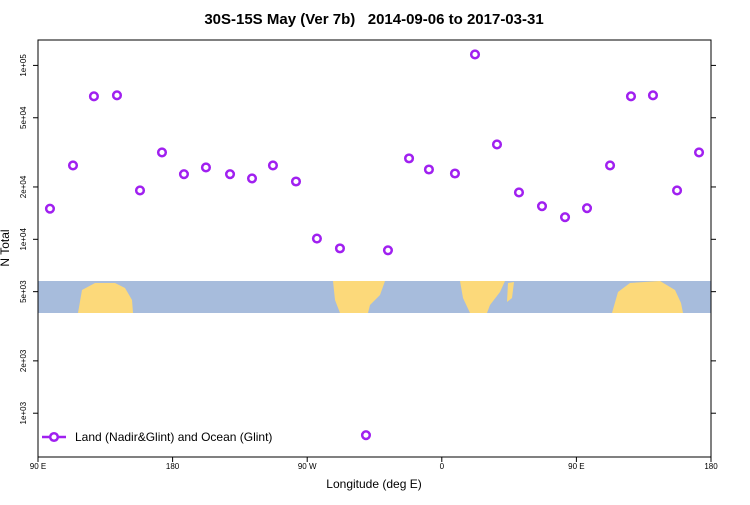  Describe the element at coordinates (23, 65) in the screenshot. I see `y-tick-label: 1e+05` at that location.